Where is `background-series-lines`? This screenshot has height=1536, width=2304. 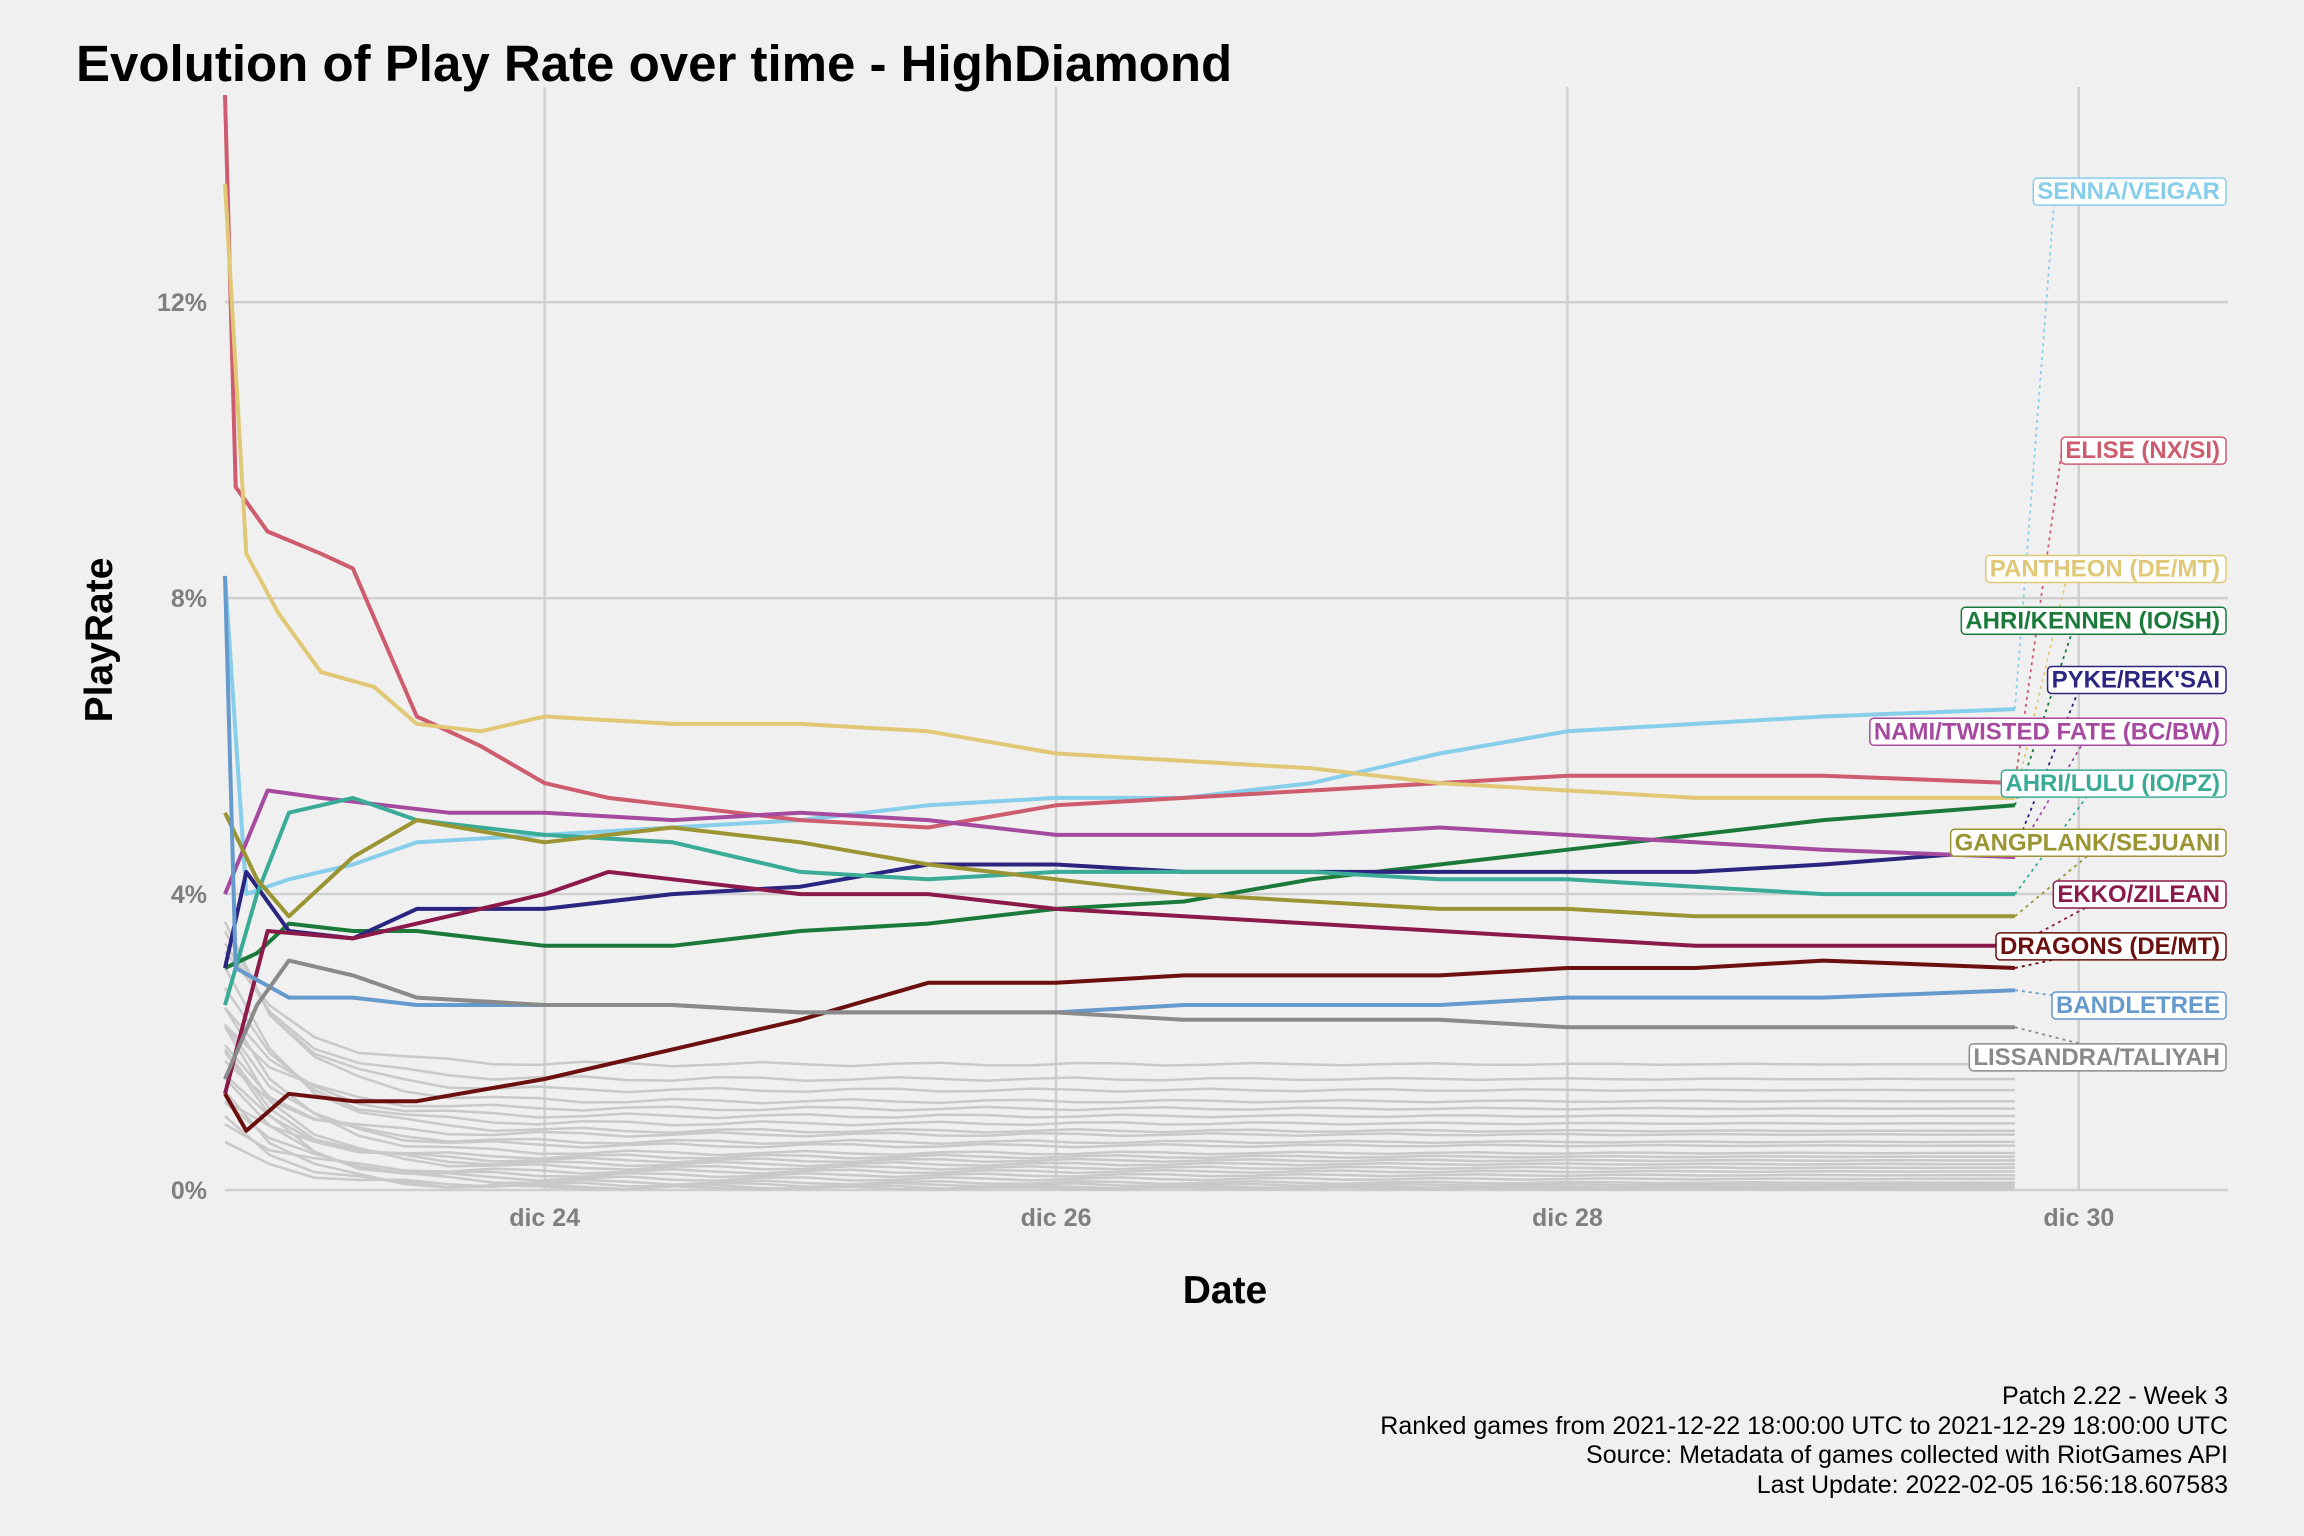 background-series-lines is located at coordinates (1119, 1056).